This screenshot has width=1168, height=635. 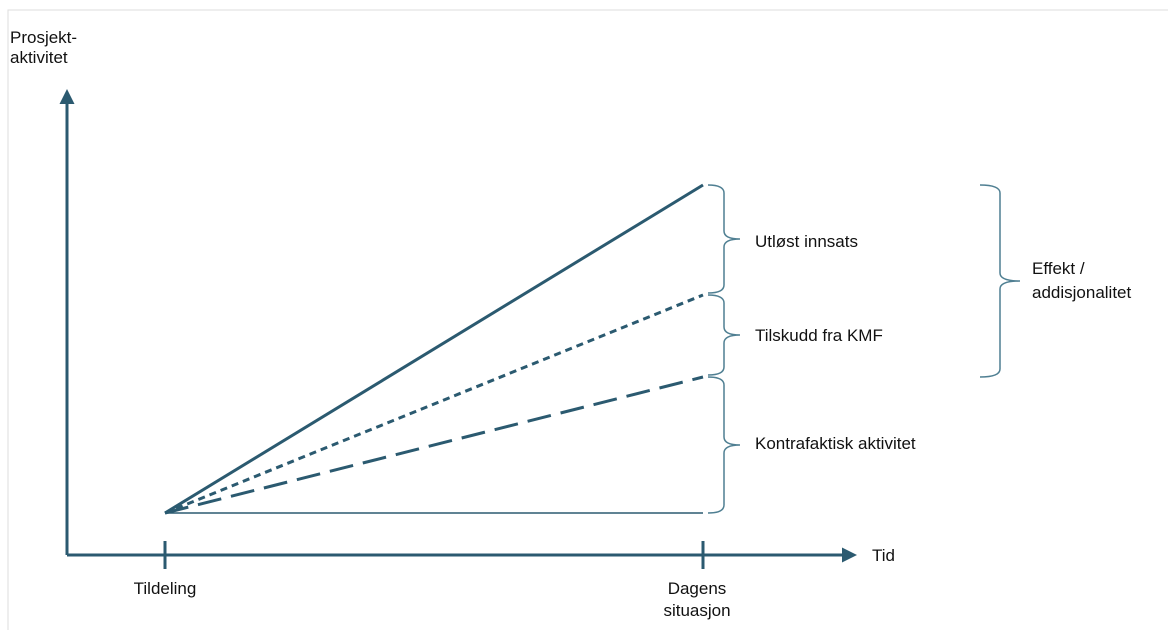 What do you see at coordinates (835, 443) in the screenshot?
I see `segment-label: Kontrafaktisk aktivitet` at bounding box center [835, 443].